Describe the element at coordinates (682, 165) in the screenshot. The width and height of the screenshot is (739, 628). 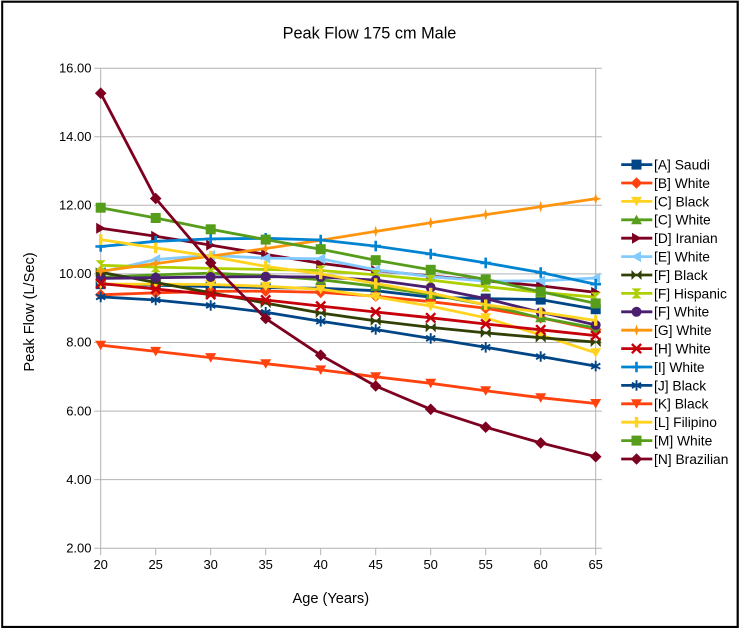
I see `svg-text: [A] Saudi` at that location.